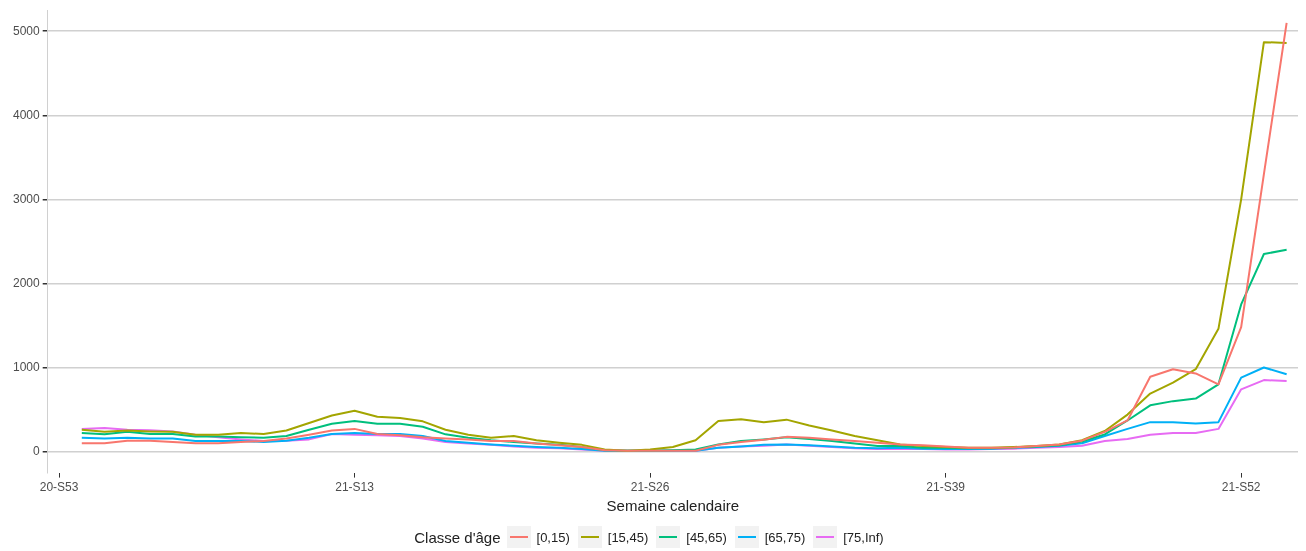 This screenshot has height=551, width=1306. Describe the element at coordinates (37, 450) in the screenshot. I see `y-tick-label: 0` at that location.